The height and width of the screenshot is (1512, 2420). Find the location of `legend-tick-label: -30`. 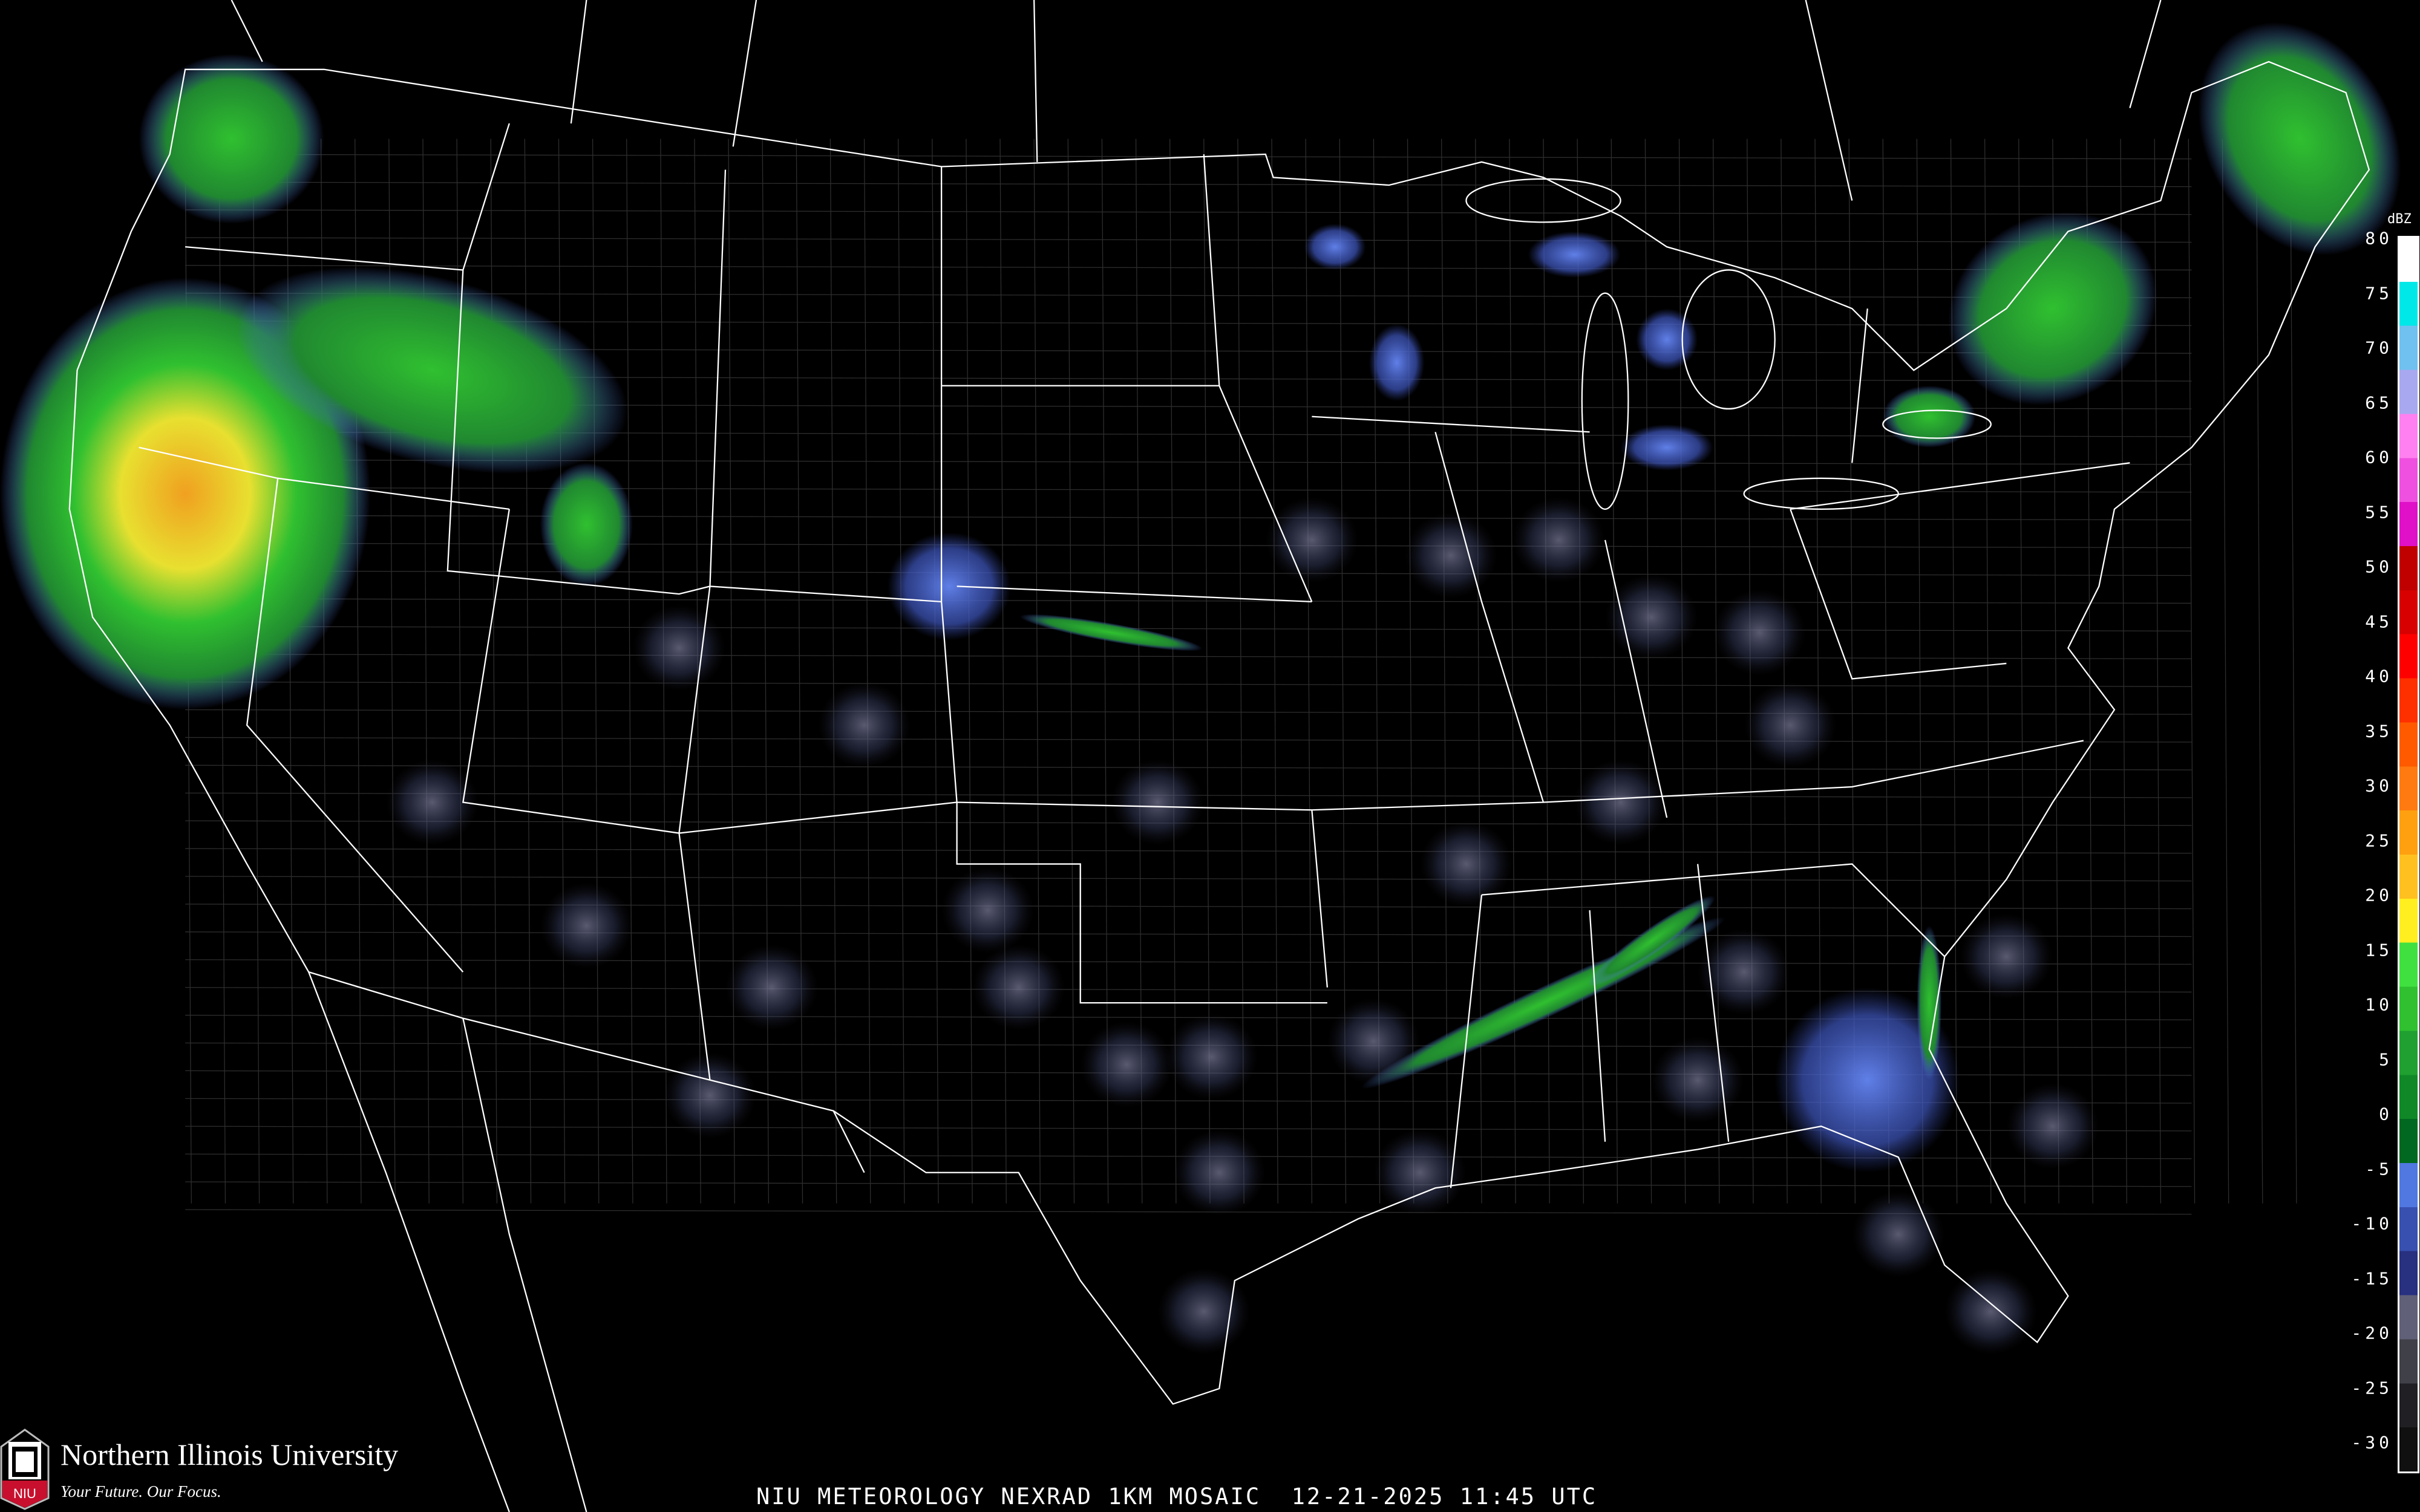

legend-tick-label: -30 is located at coordinates (2372, 1442).